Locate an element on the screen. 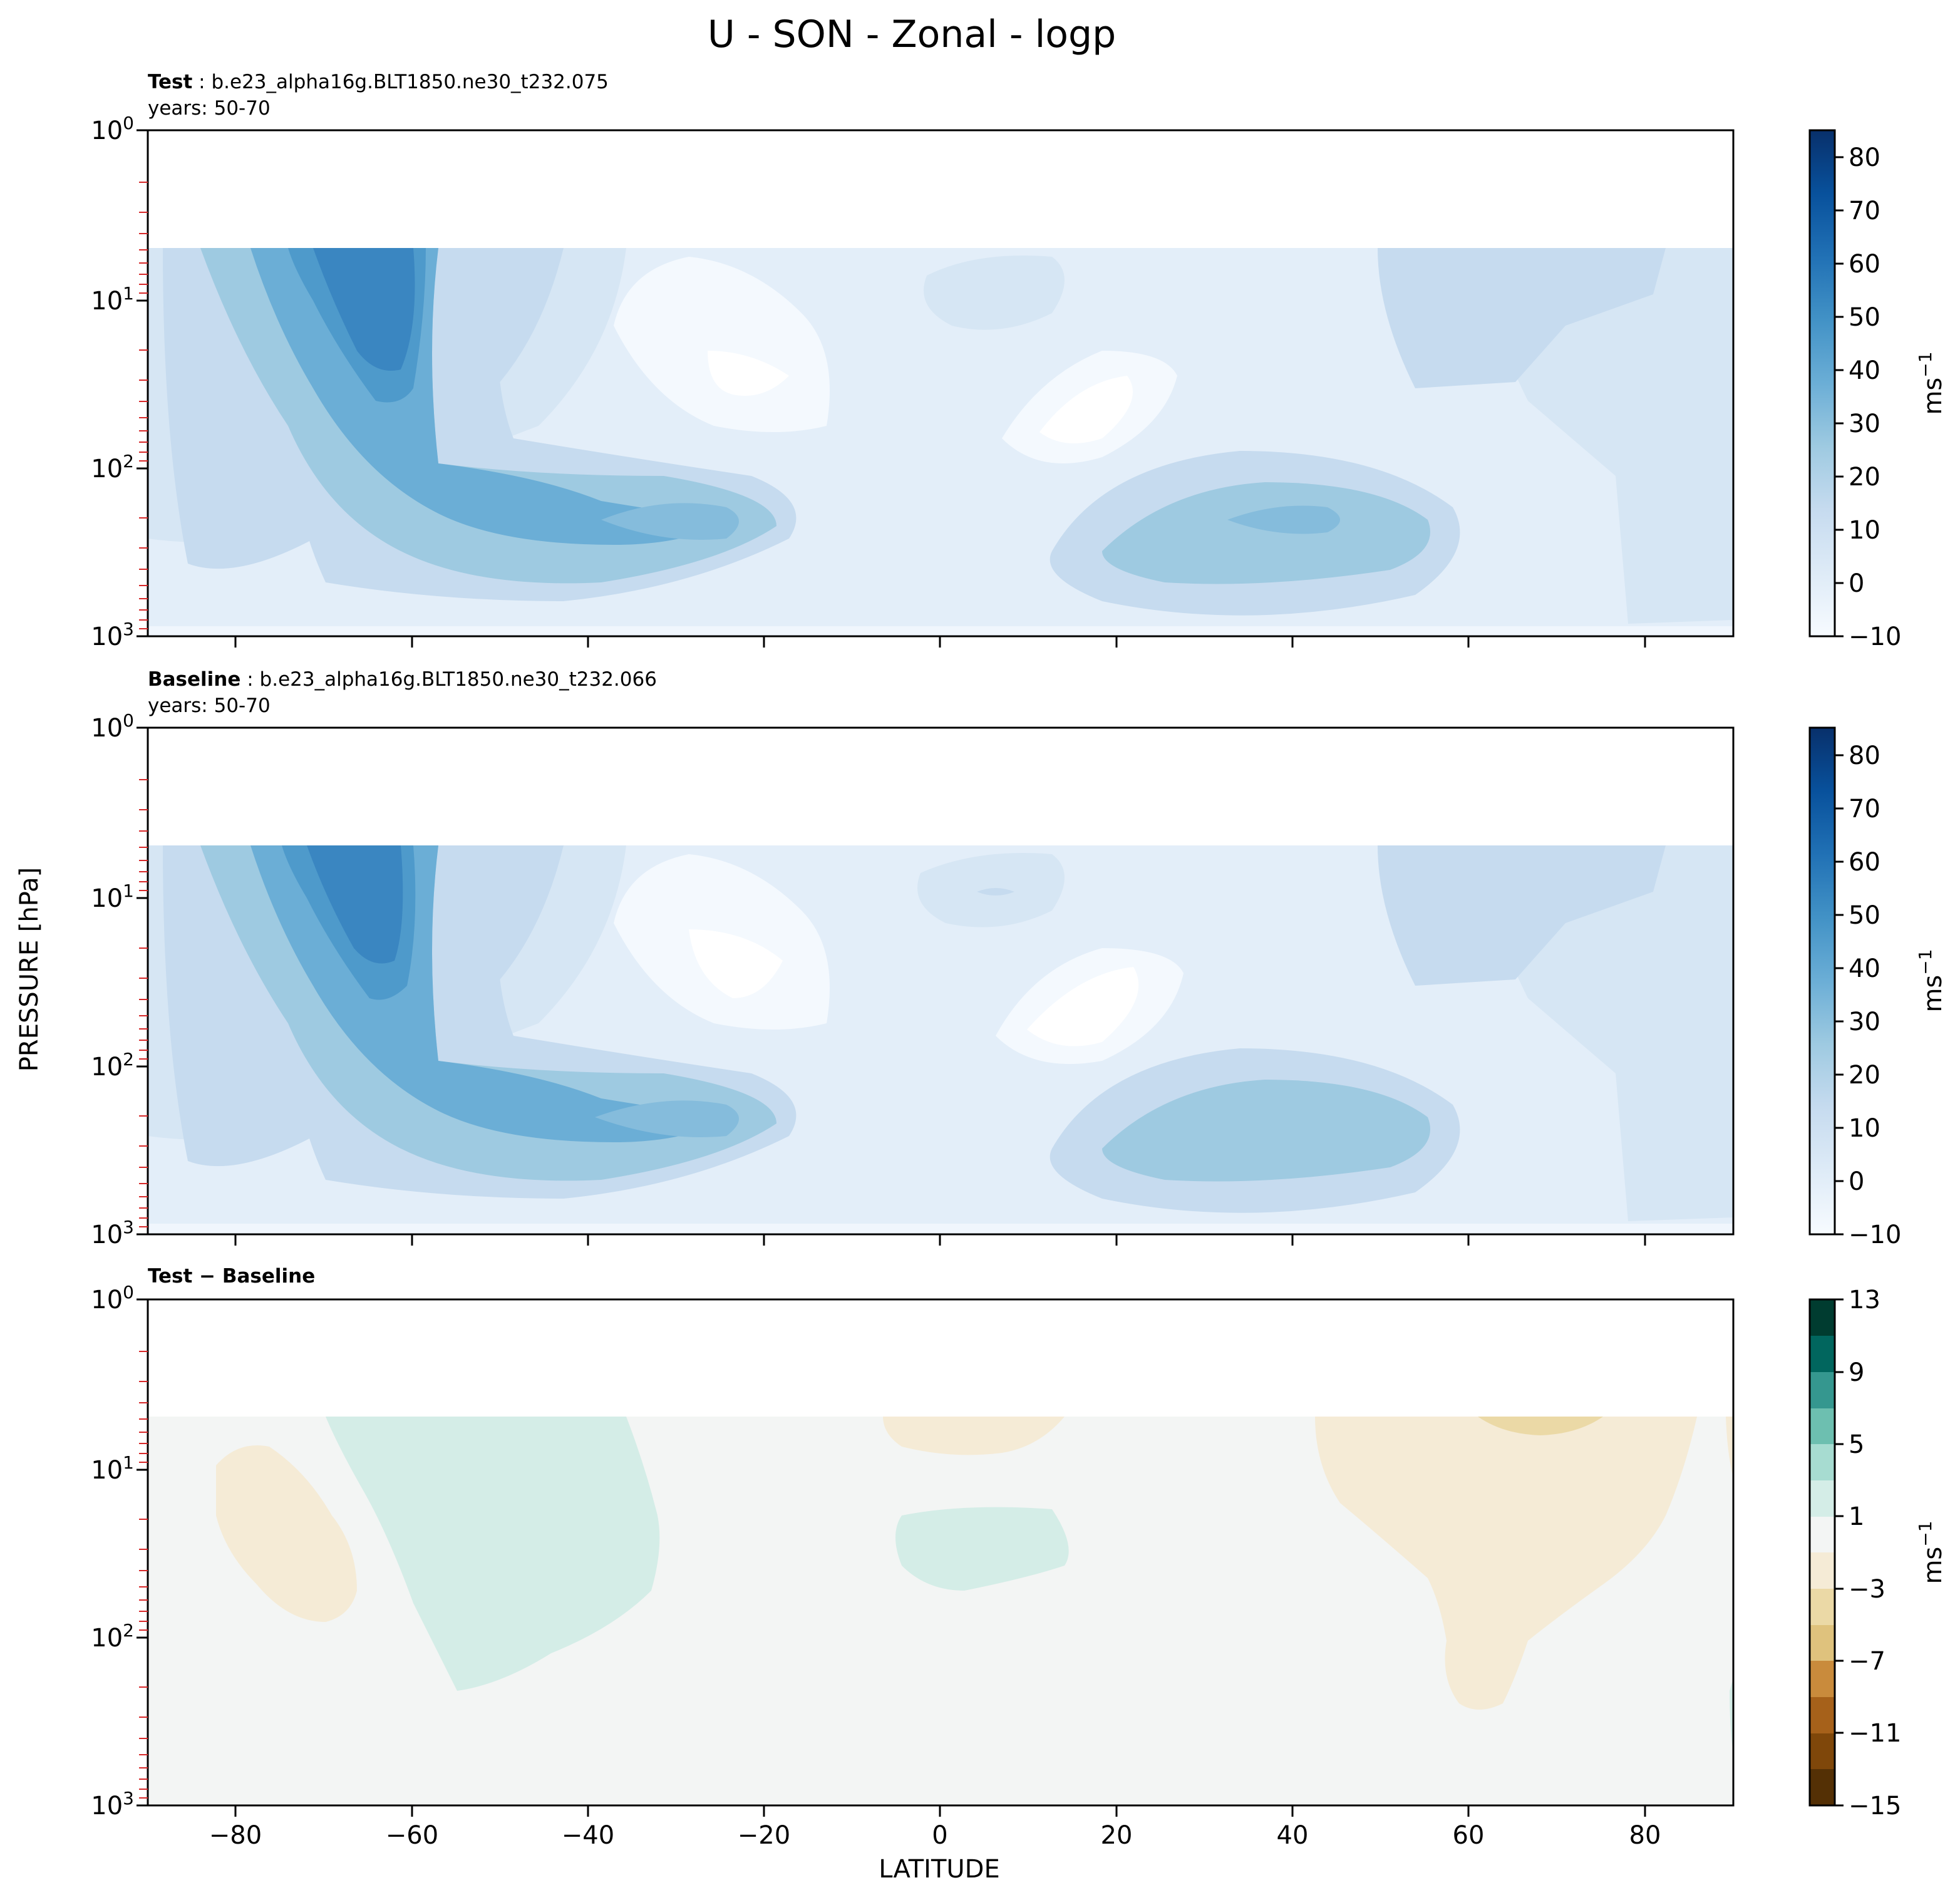  panel-difference-x-axis: −80 −60 −40 −20 0 20 40 60 80 is located at coordinates (935, 1827).